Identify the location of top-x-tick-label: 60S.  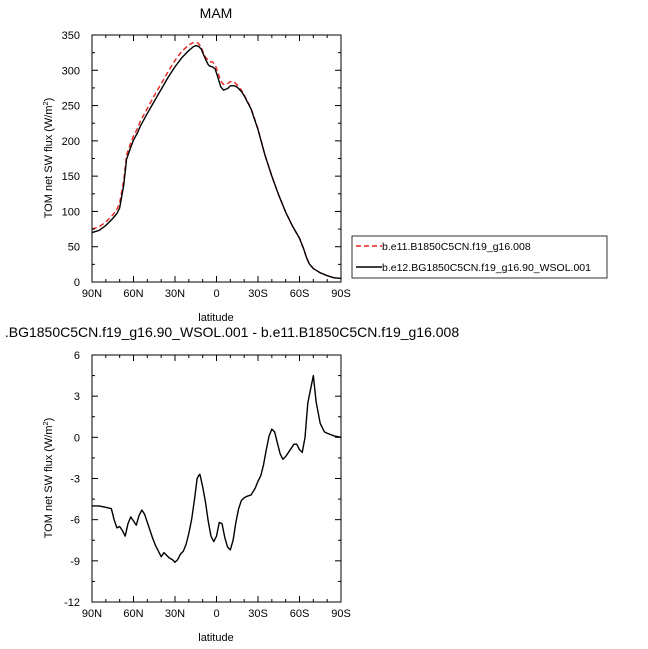
(300, 294).